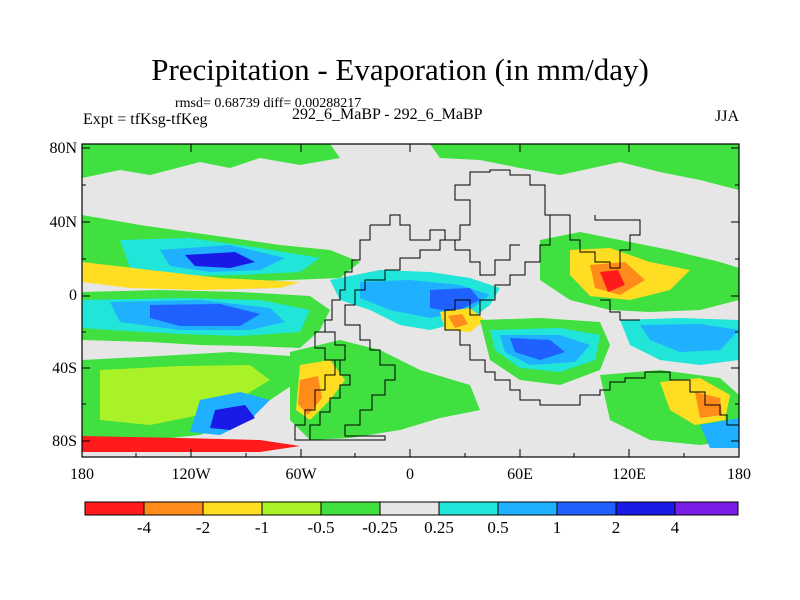 This screenshot has height=600, width=800. Describe the element at coordinates (191, 444) in the screenshot. I see `field-south-pacific-red` at that location.